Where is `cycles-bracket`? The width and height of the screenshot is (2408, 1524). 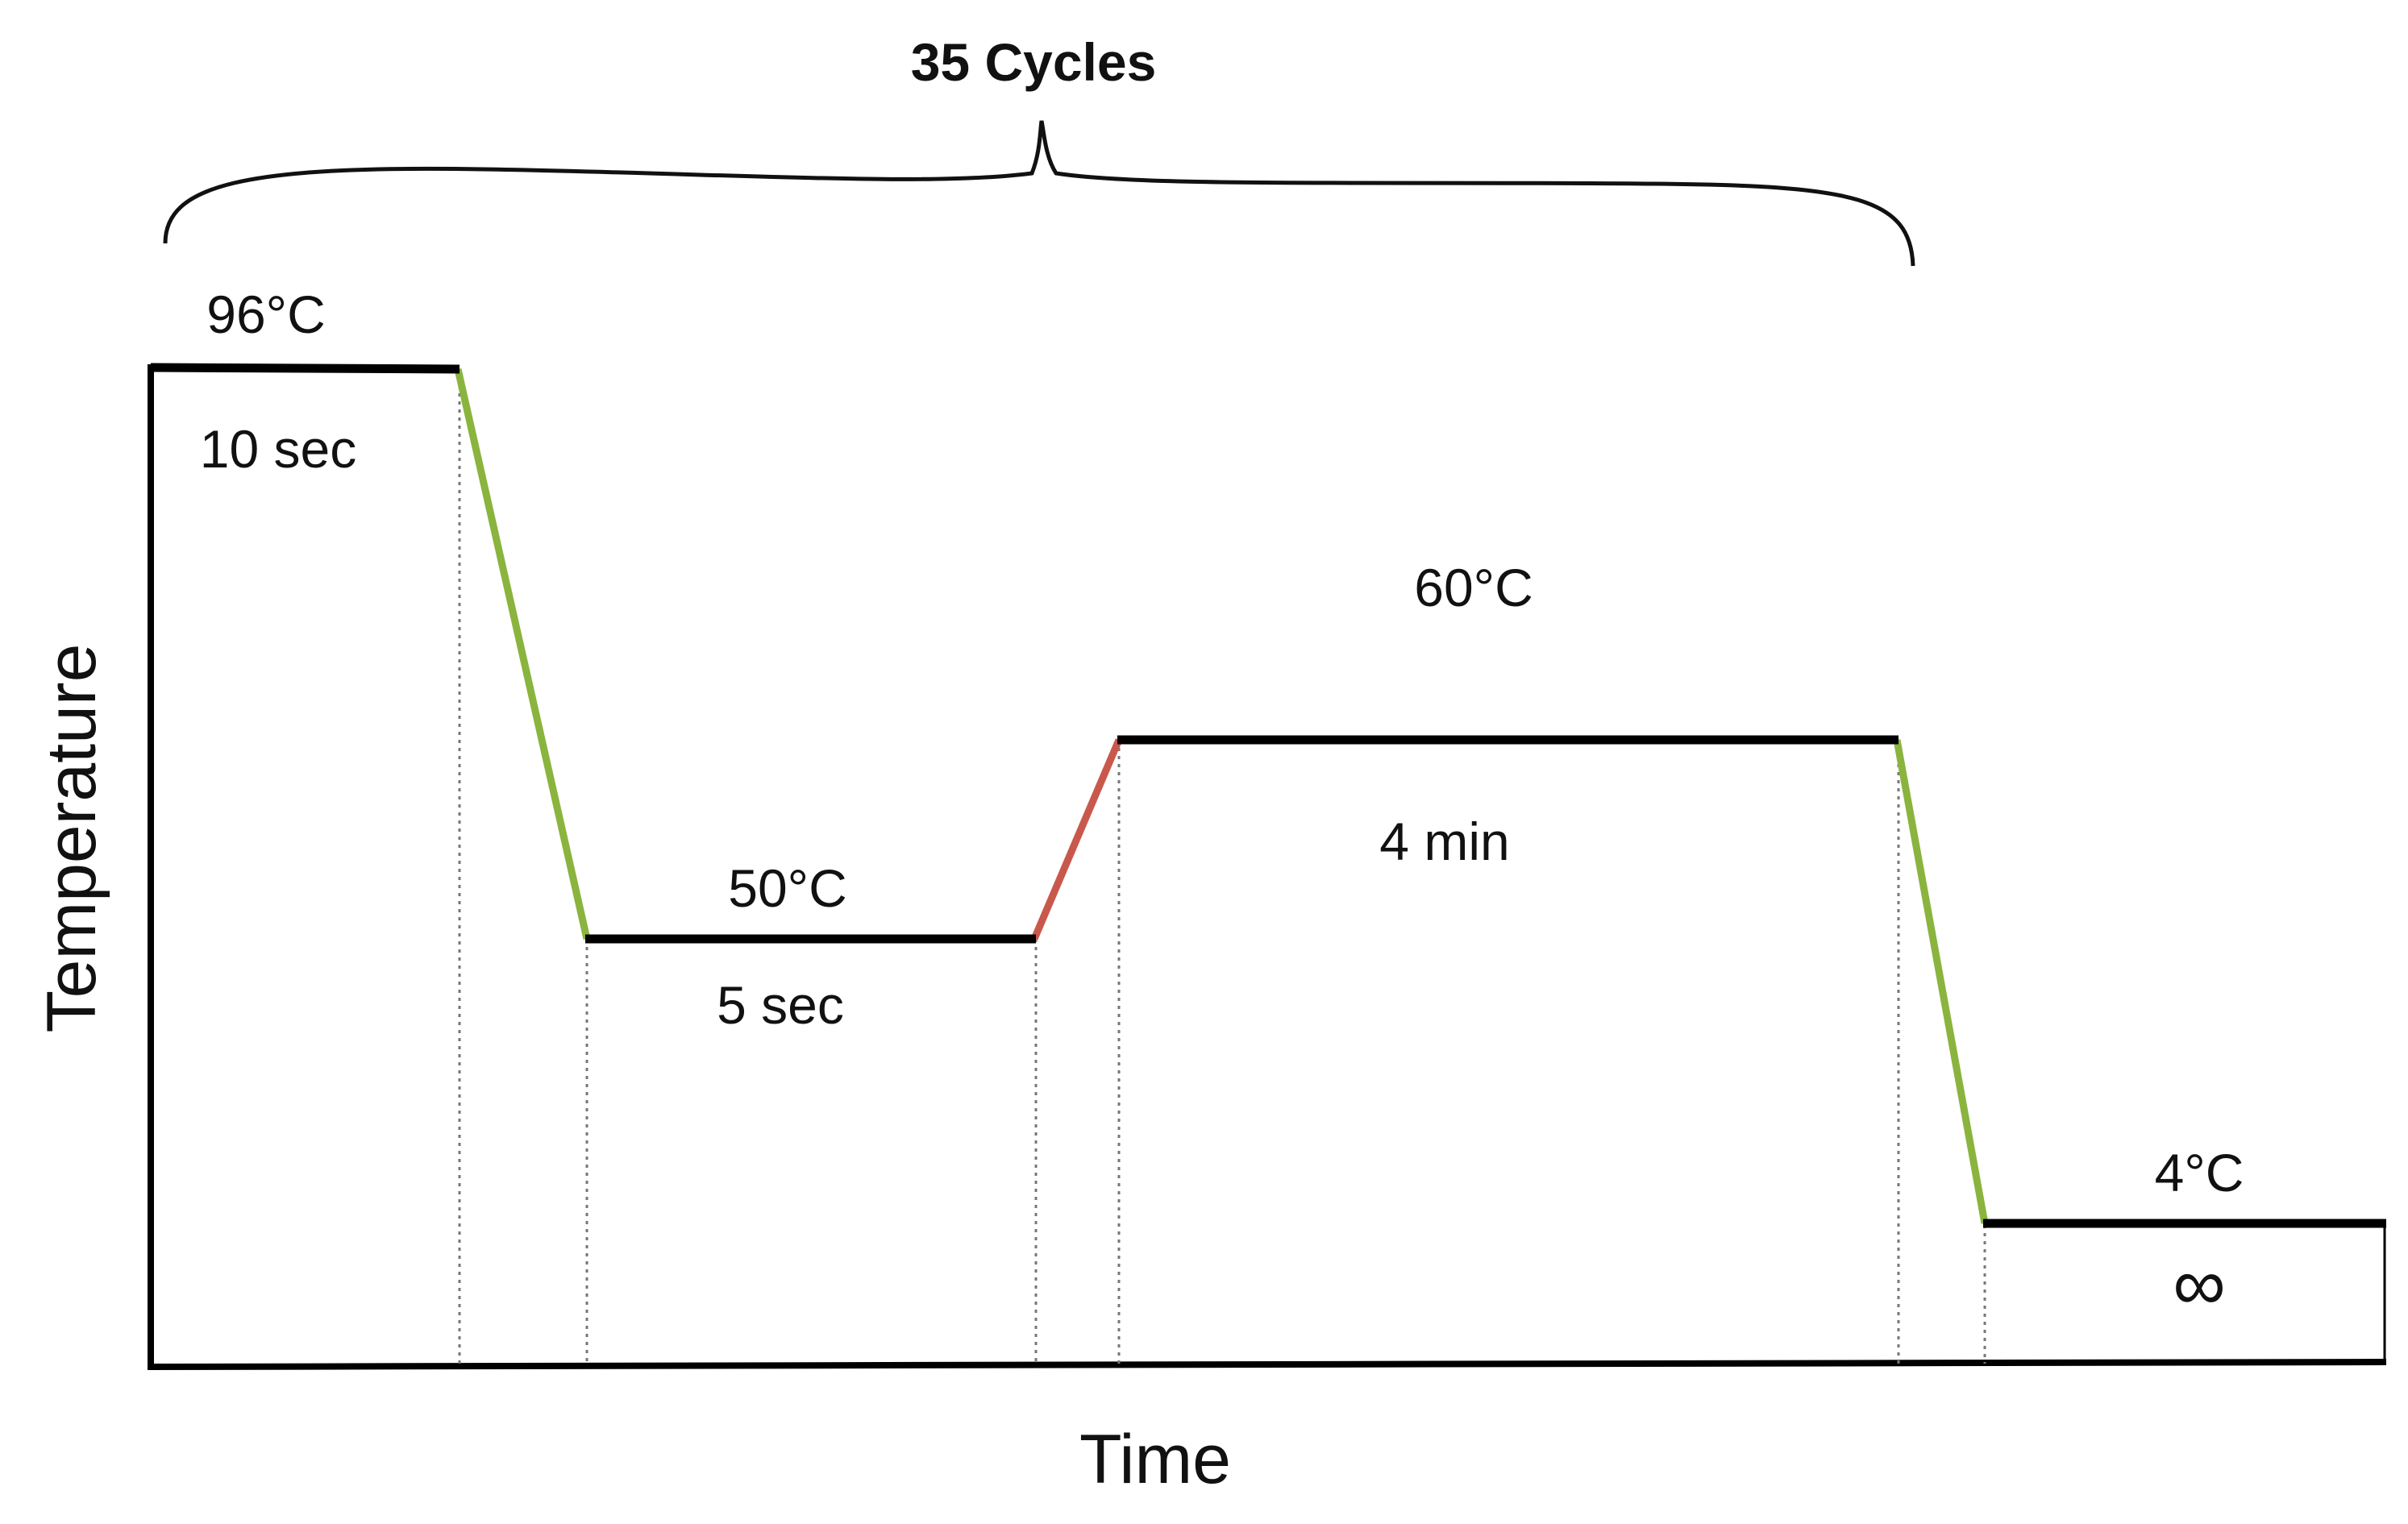 cycles-bracket is located at coordinates (1039, 193).